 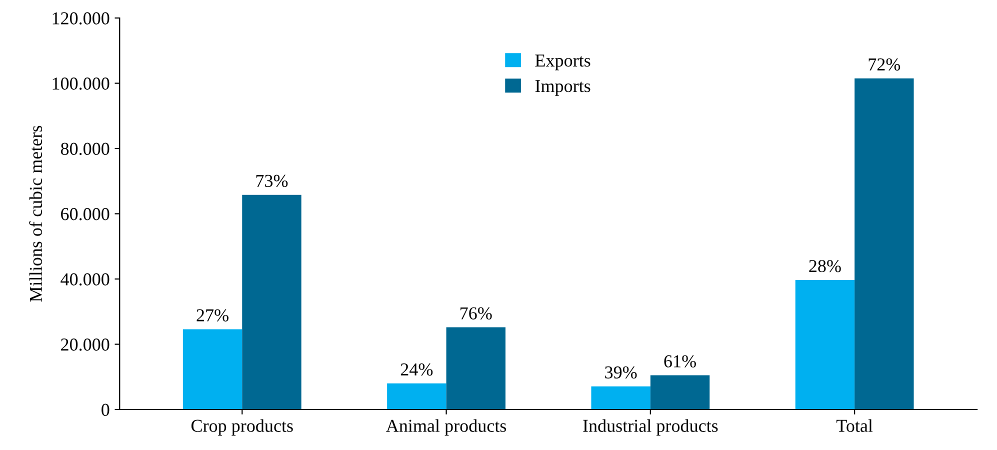 What do you see at coordinates (562, 62) in the screenshot?
I see `legend-label: Exports` at bounding box center [562, 62].